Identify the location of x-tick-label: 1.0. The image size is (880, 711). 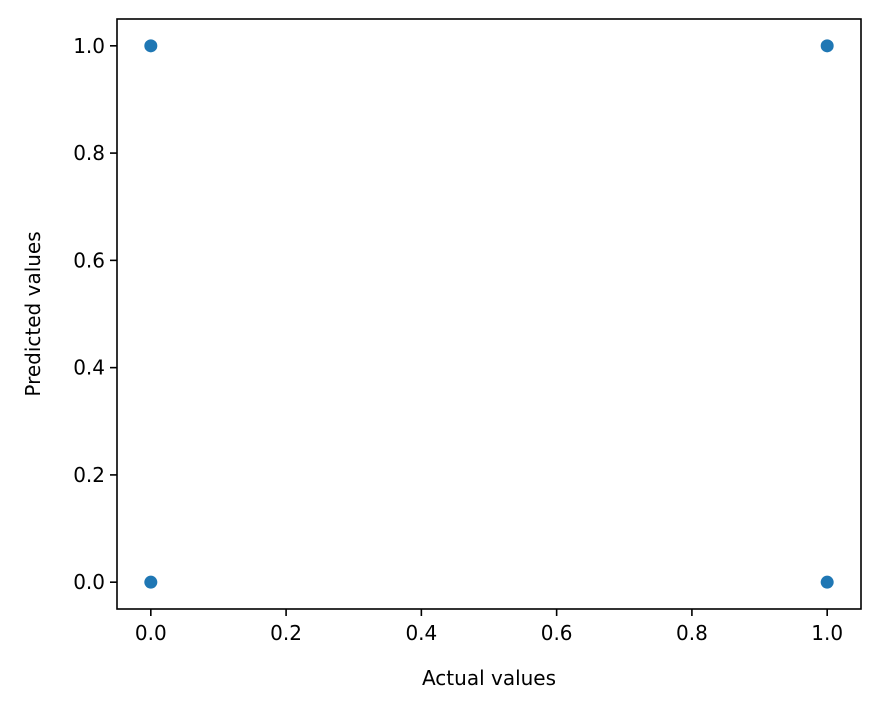
(827, 633).